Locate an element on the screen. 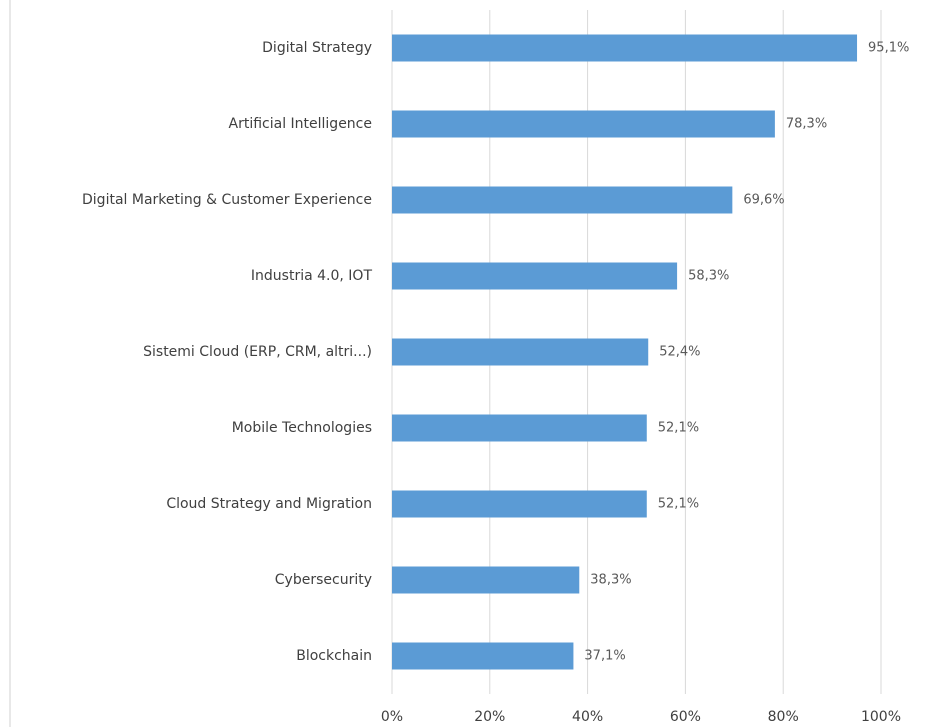  value-label: 95,1% is located at coordinates (888, 48).